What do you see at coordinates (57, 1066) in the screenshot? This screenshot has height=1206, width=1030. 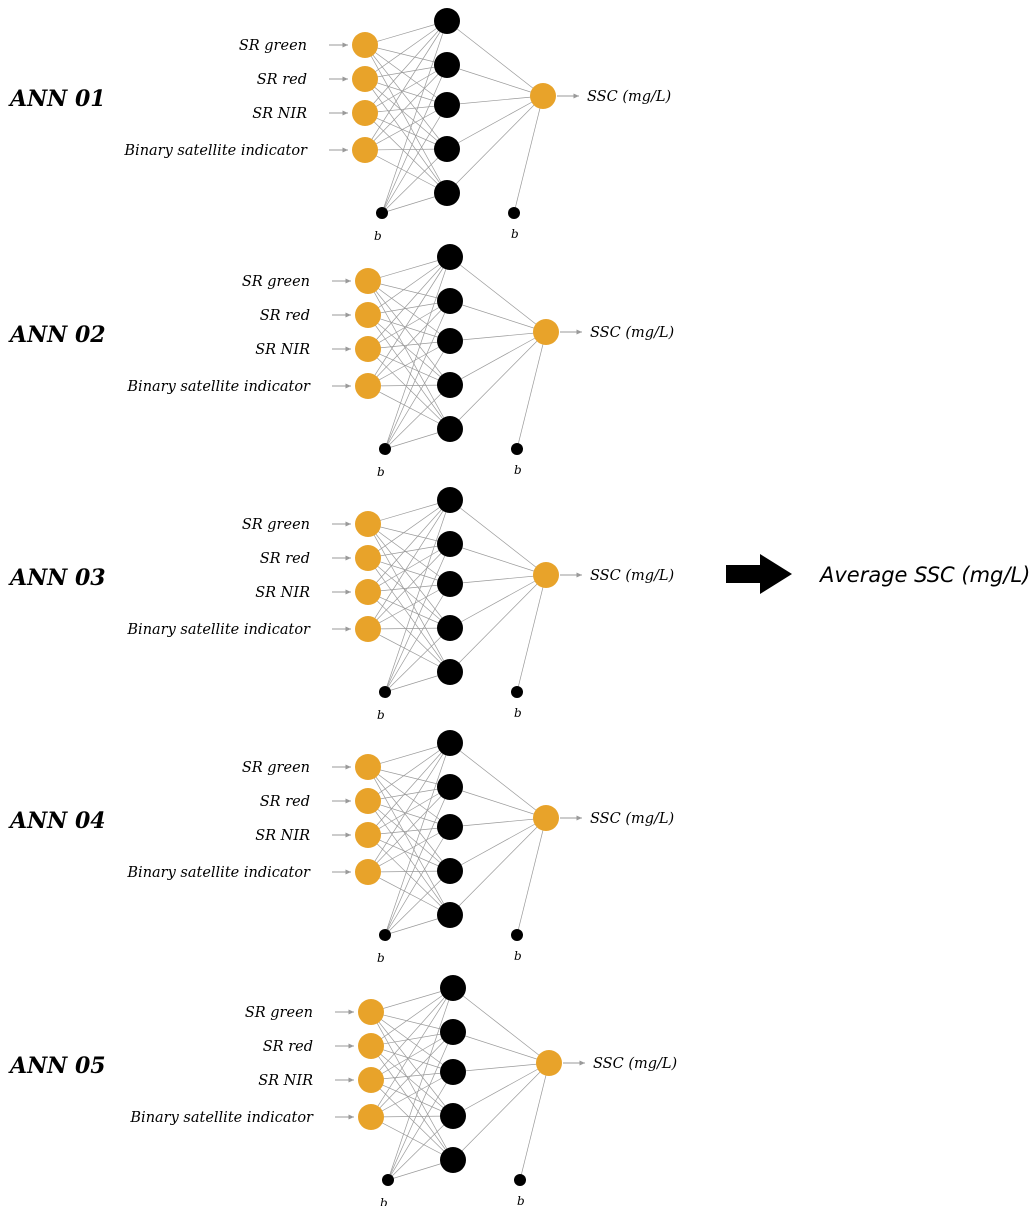 I see `network-title: ANN 05` at bounding box center [57, 1066].